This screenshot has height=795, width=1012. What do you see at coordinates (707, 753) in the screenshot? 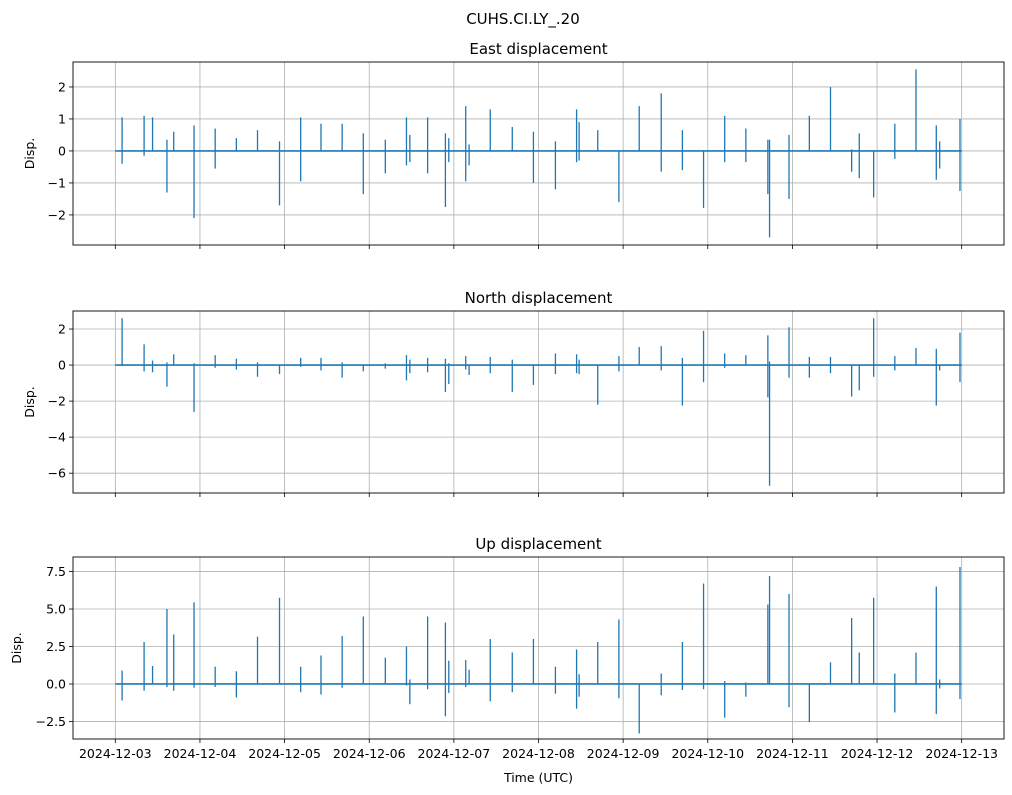
I see `x-tick-label: 2024-12-10` at bounding box center [707, 753].